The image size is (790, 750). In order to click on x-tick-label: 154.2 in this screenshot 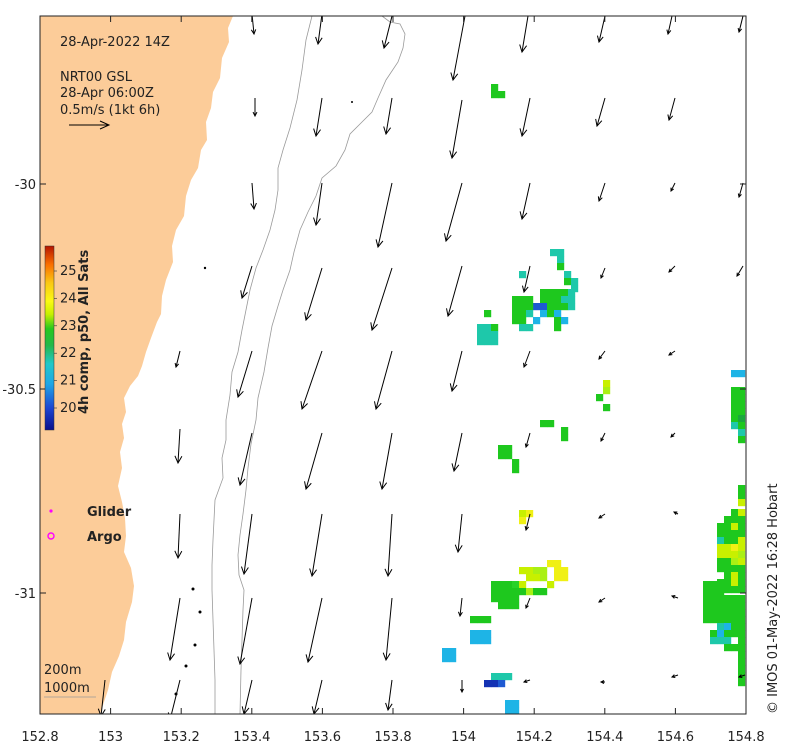, I will do `click(534, 737)`.